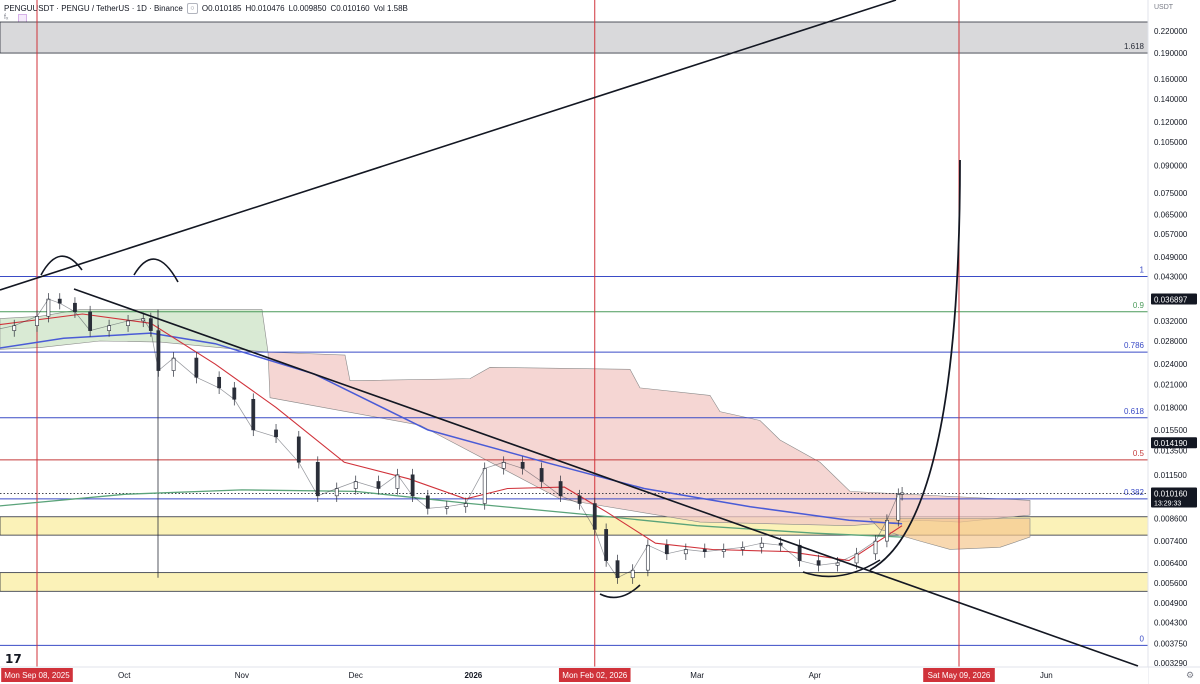  What do you see at coordinates (1171, 276) in the screenshot?
I see `price-tick-label: 0.043000` at bounding box center [1171, 276].